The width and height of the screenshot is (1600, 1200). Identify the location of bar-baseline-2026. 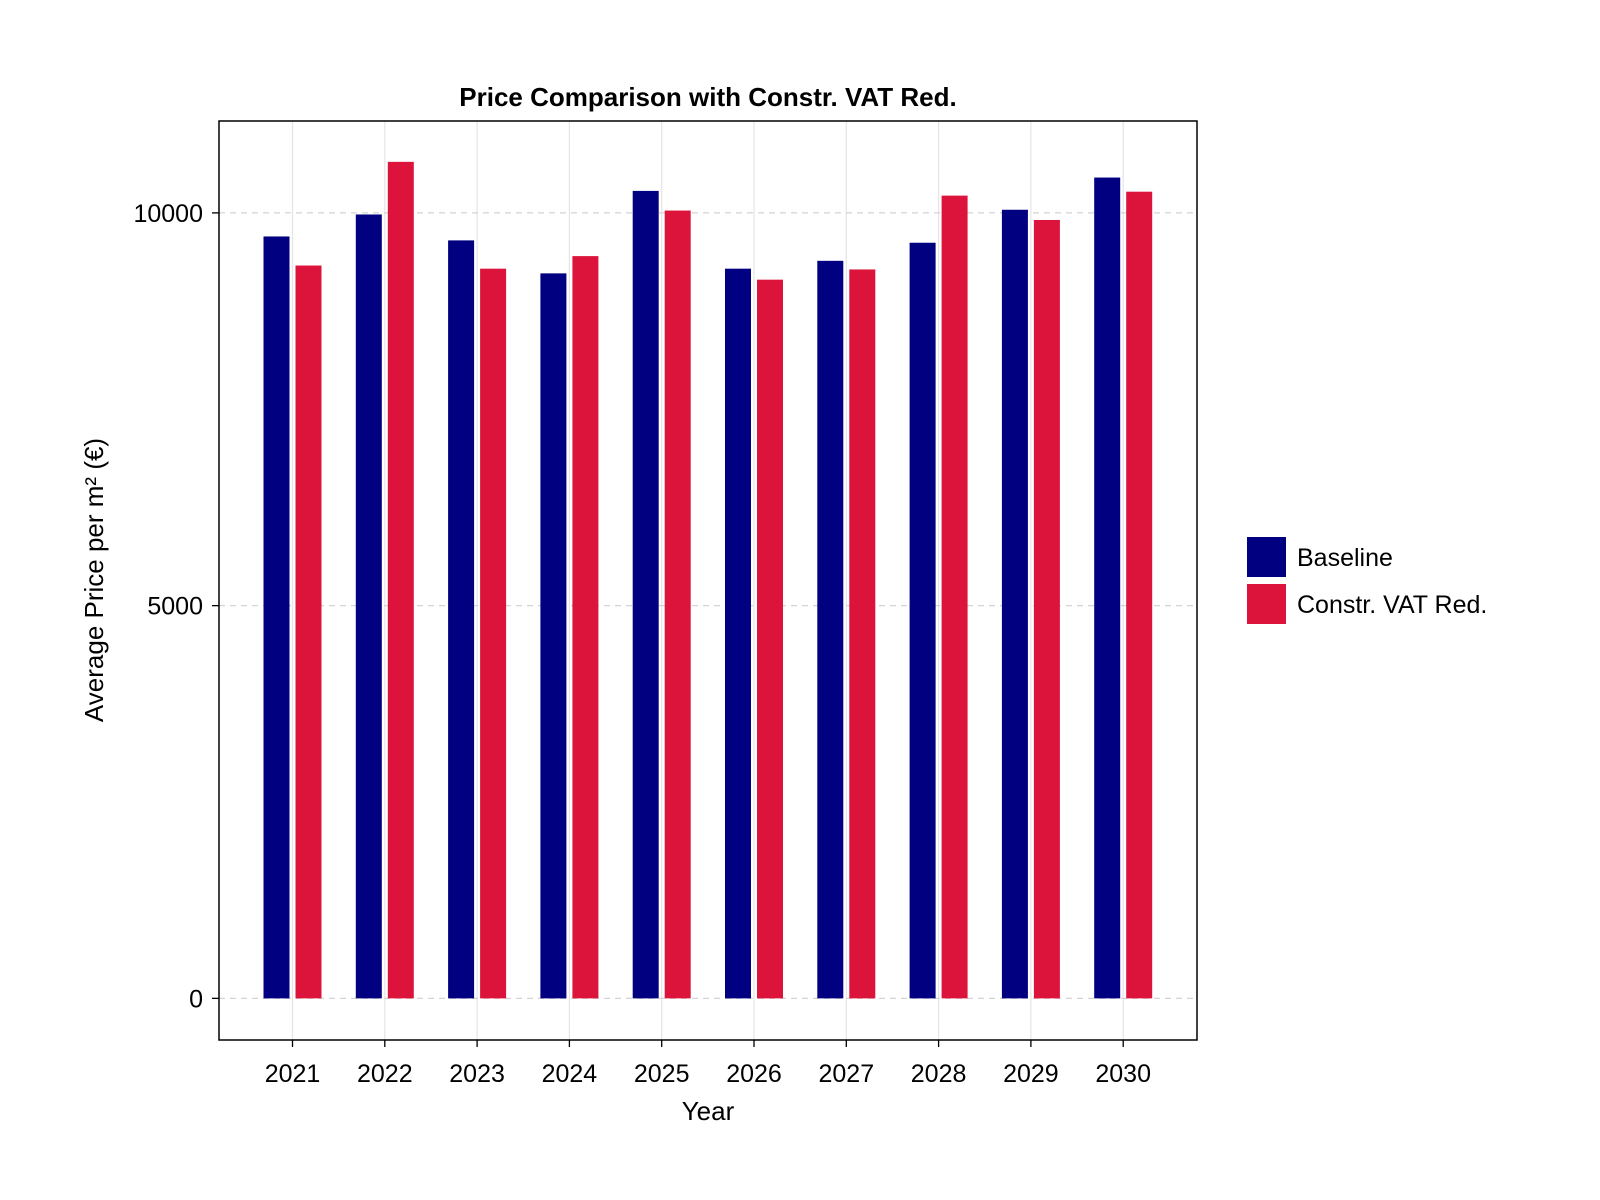
(738, 633).